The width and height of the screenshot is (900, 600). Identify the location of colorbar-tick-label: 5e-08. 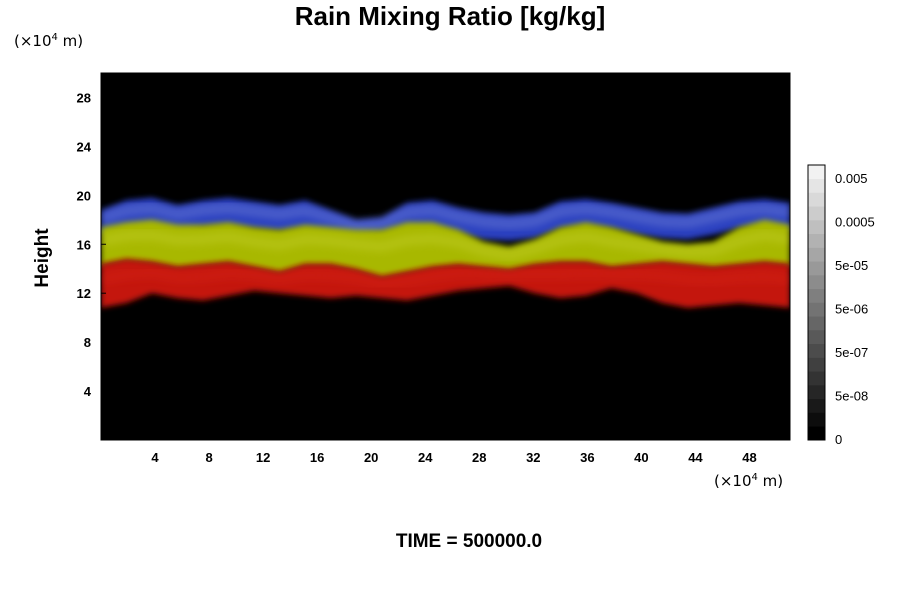
(851, 396).